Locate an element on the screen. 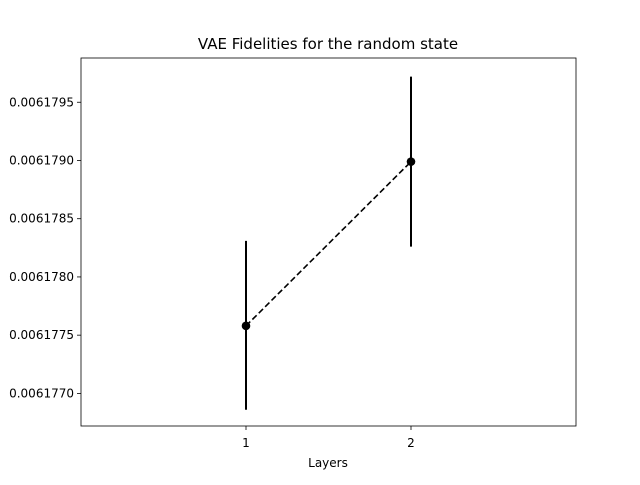 This screenshot has height=485, width=640. y-tick-label: 0.0061790 is located at coordinates (41, 160).